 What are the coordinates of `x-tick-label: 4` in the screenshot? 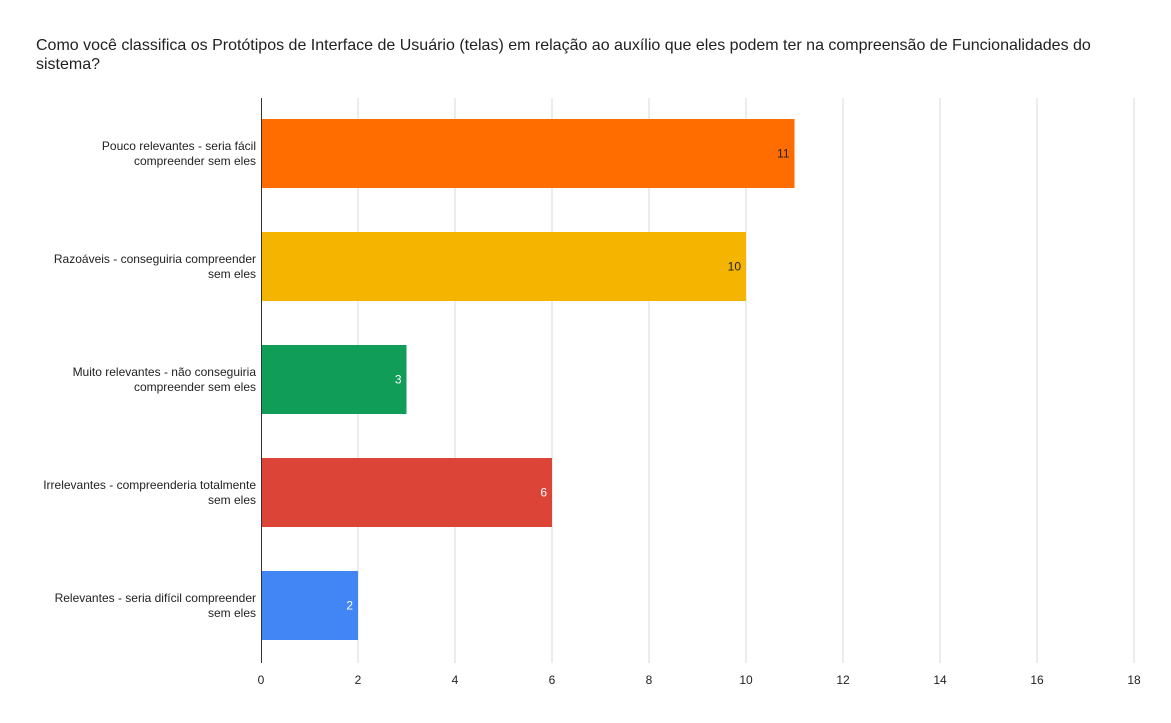 It's located at (455, 680).